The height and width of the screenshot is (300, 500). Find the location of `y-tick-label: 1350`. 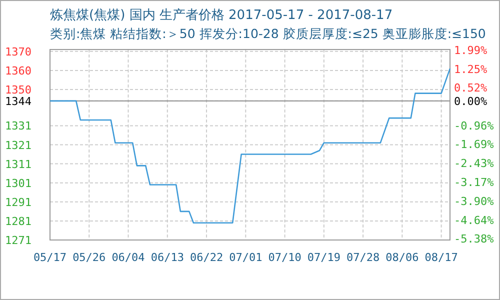

y-tick-label: 1350 is located at coordinates (18, 90).